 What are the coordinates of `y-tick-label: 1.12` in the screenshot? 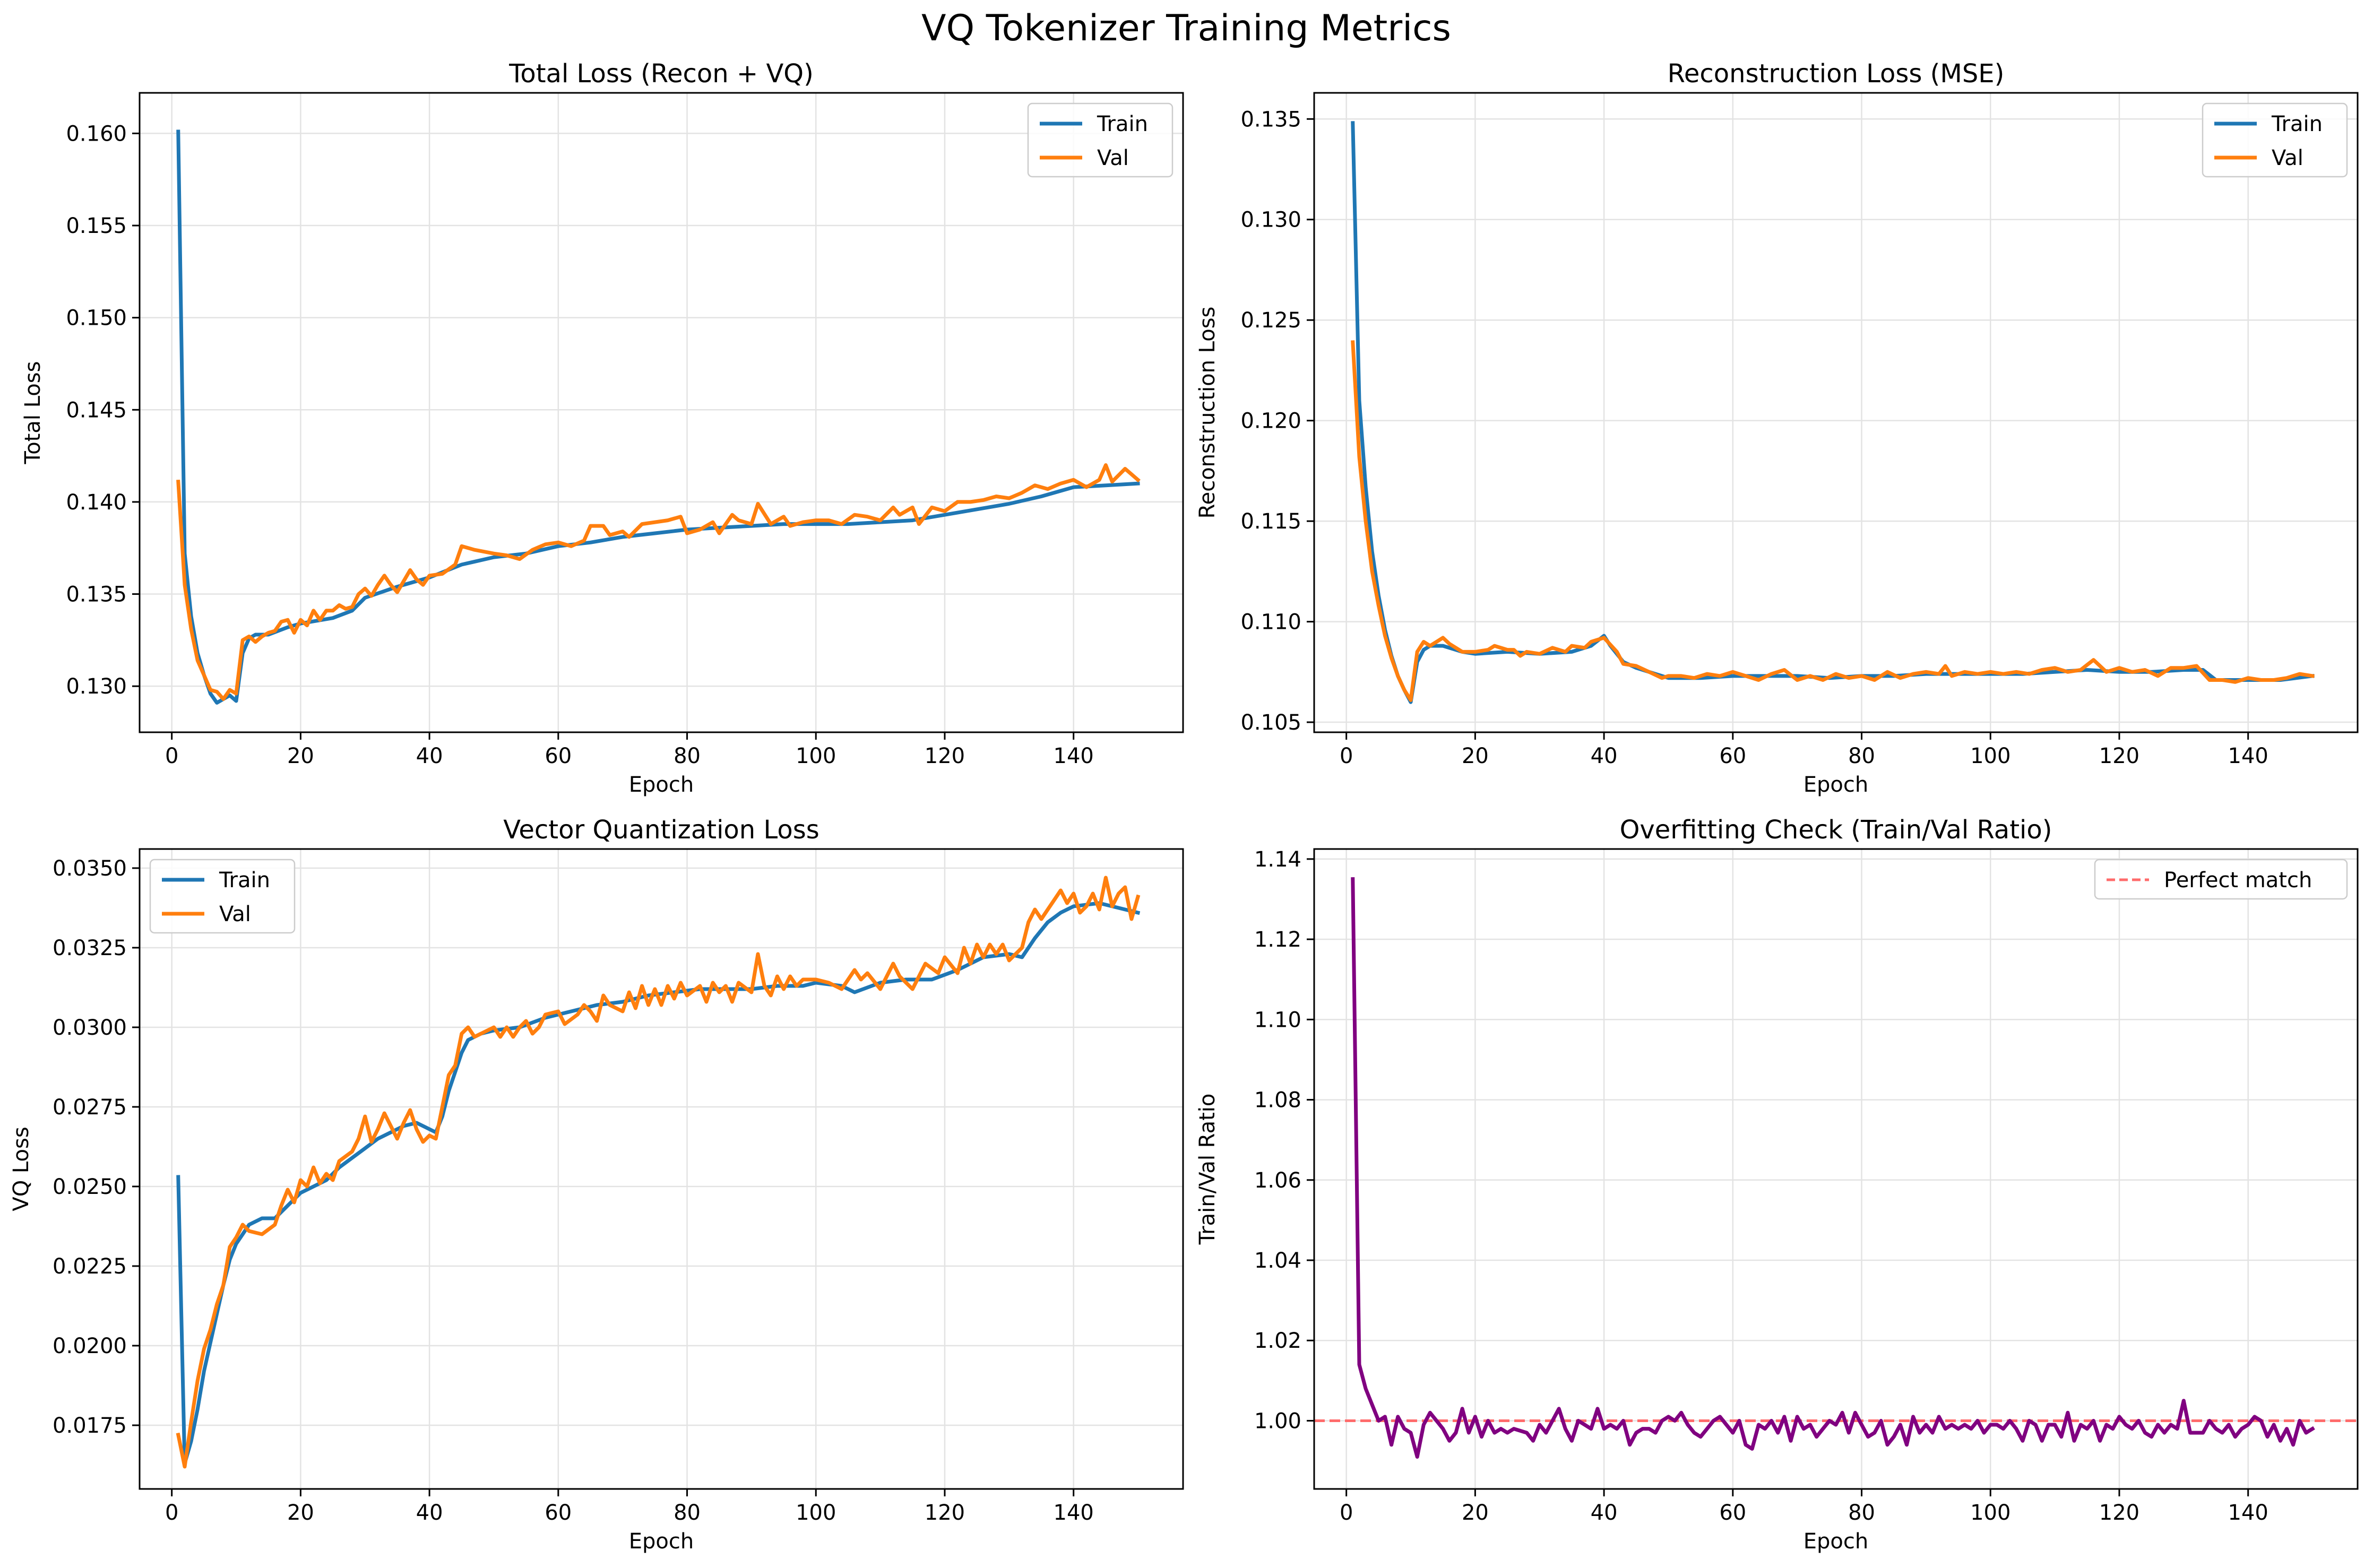 It's located at (1277, 940).